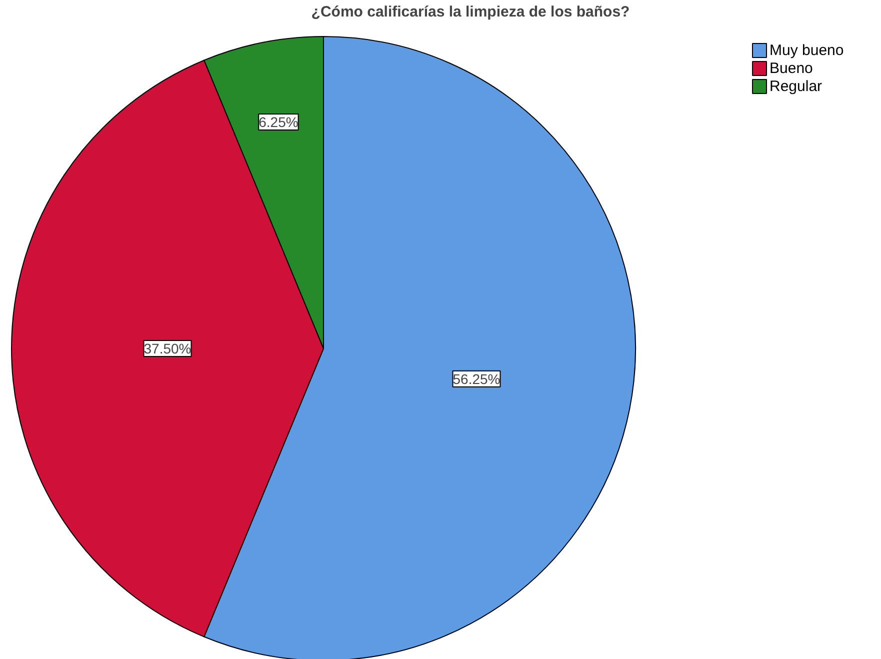 The height and width of the screenshot is (659, 881). I want to click on chart-title: ¿Cómo calificarías la limpieza de los baños?, so click(470, 12).